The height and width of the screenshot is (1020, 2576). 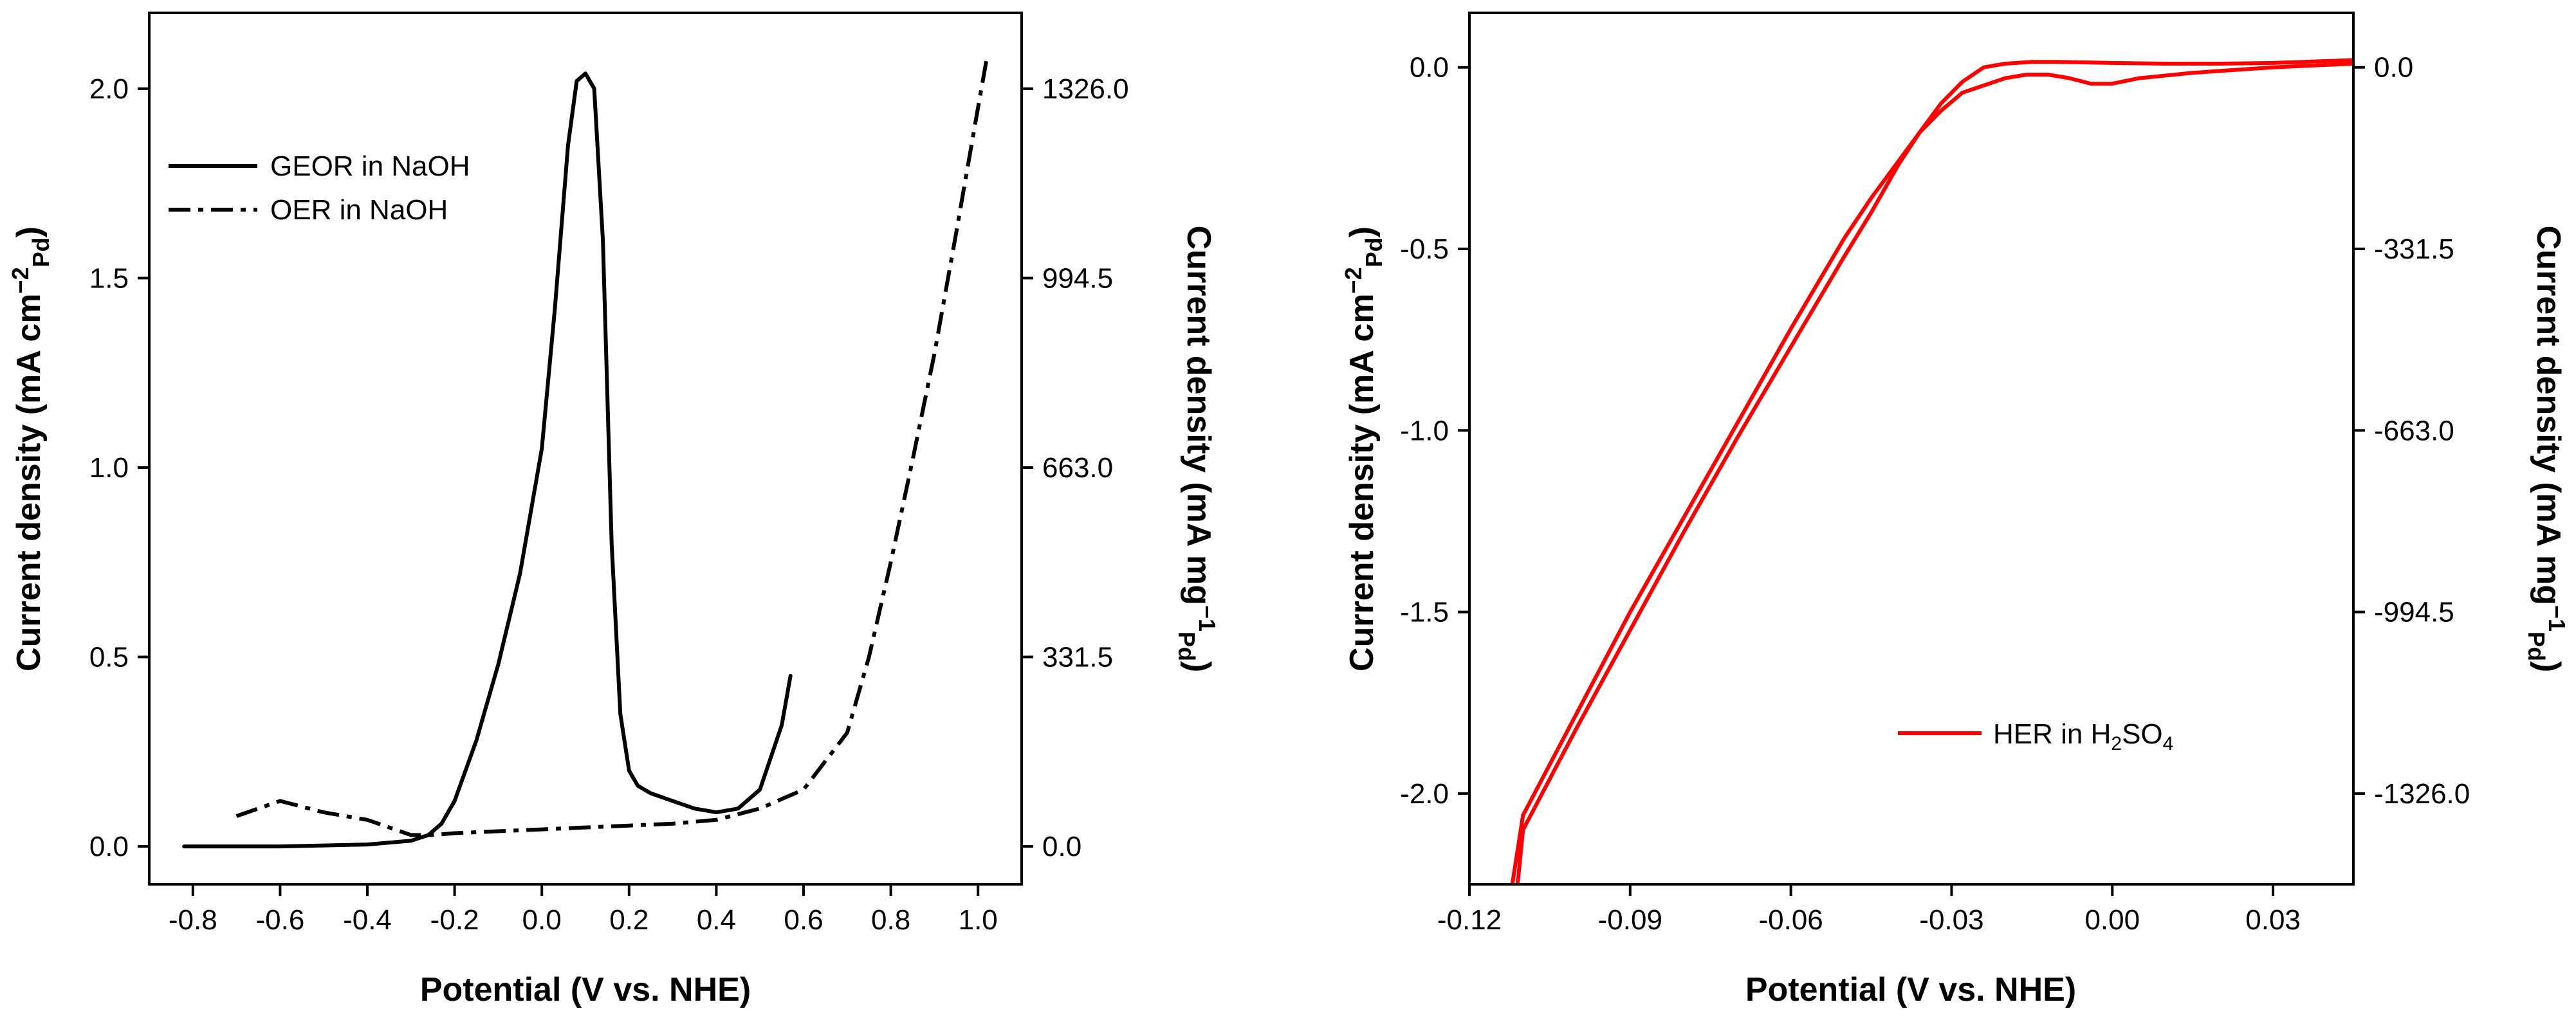 I want to click on y-axis-left: 0.0 0.5 1.0 1.5 2.0, so click(x=119, y=467).